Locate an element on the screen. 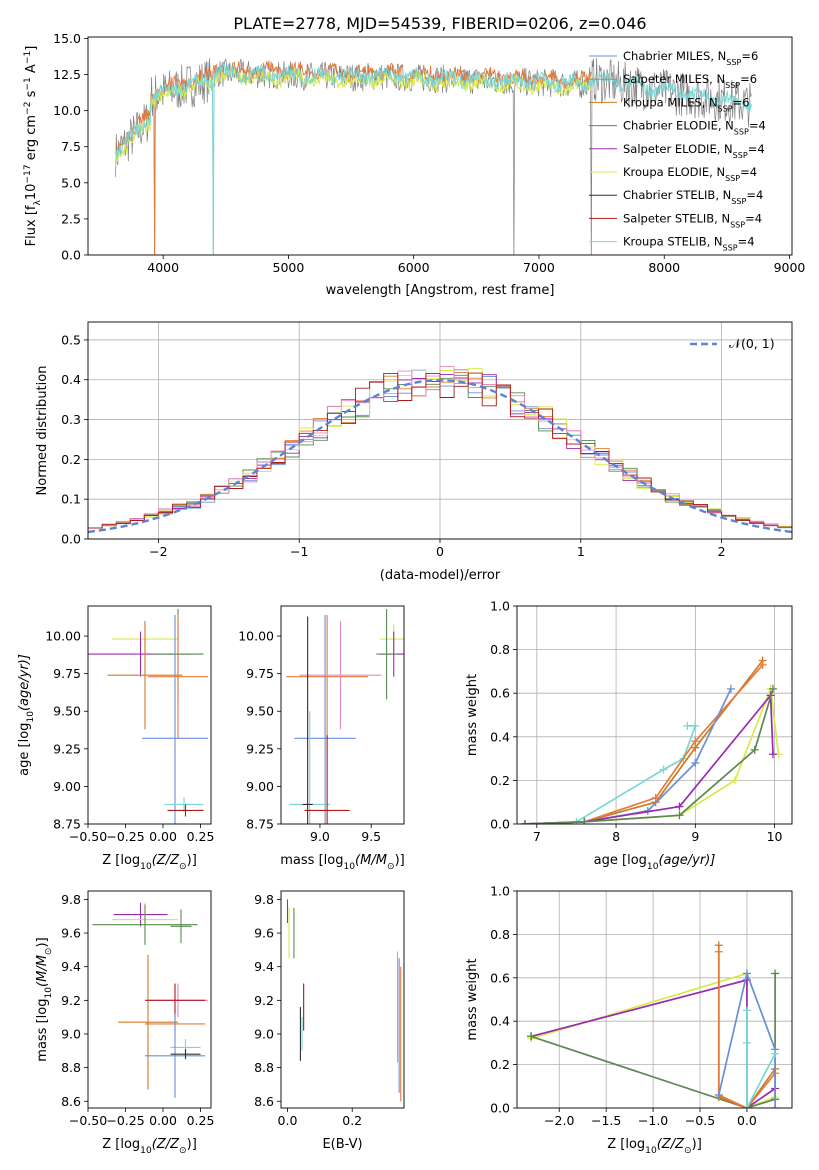 This screenshot has height=1170, width=819. normal-curve is located at coordinates (440, 456).